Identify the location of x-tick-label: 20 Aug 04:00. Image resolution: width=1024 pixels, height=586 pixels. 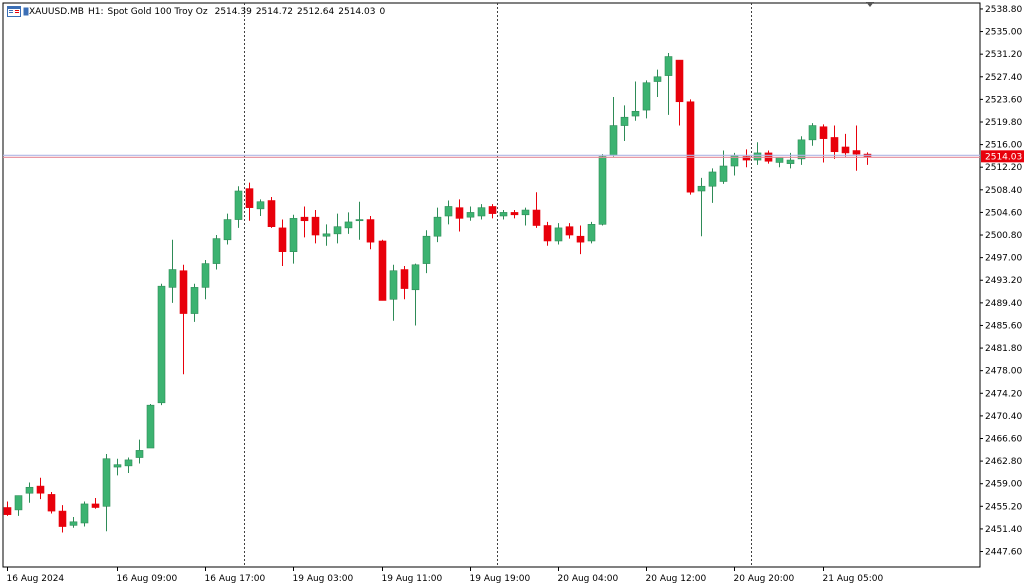
(588, 579).